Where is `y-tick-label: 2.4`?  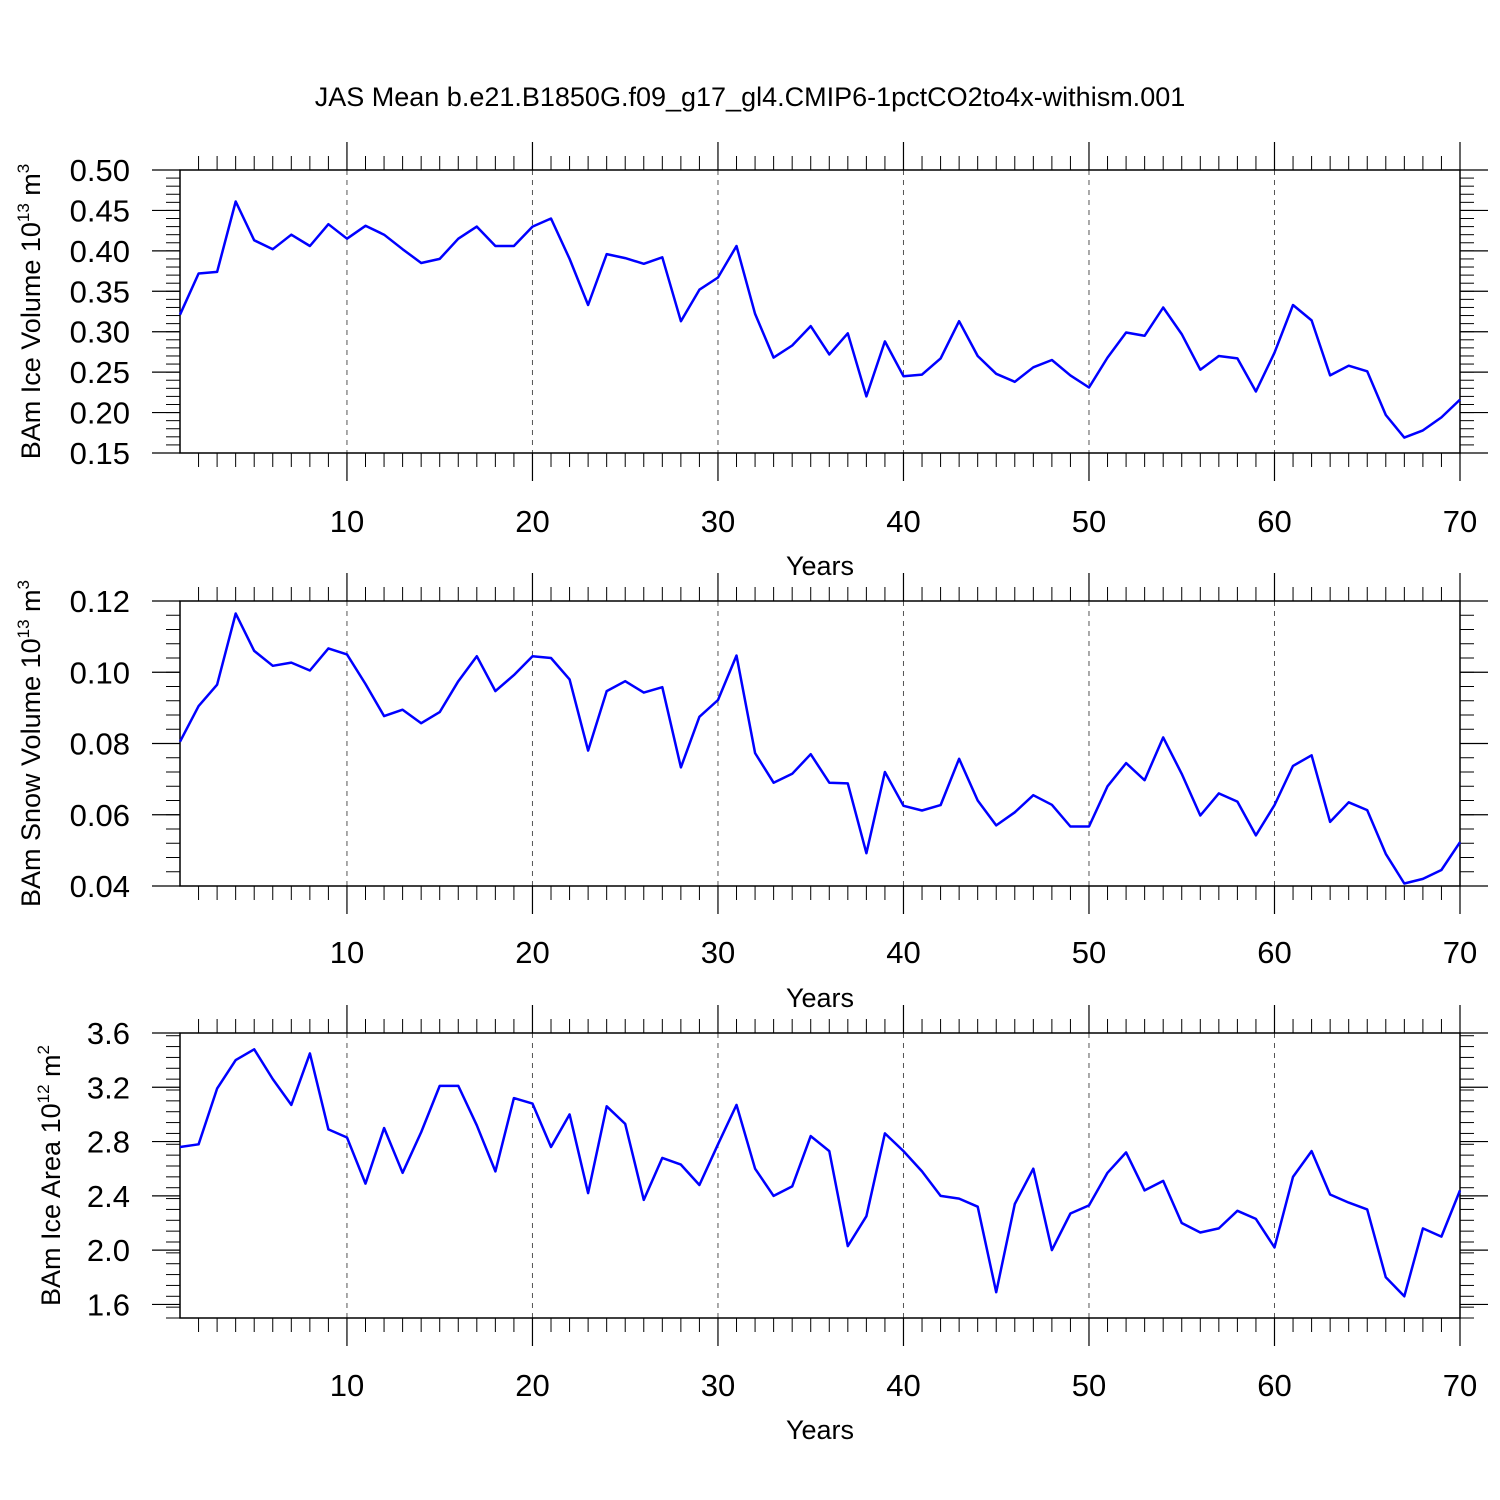 y-tick-label: 2.4 is located at coordinates (108, 1196).